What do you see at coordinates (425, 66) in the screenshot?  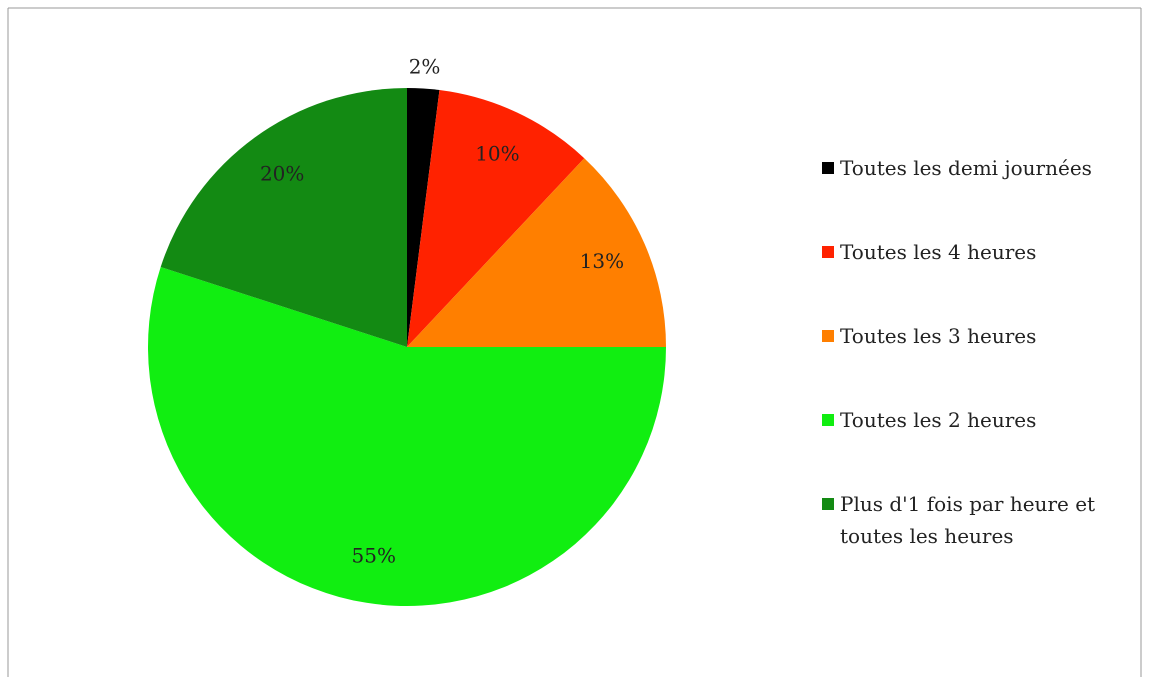 I see `data-label: 2%` at bounding box center [425, 66].